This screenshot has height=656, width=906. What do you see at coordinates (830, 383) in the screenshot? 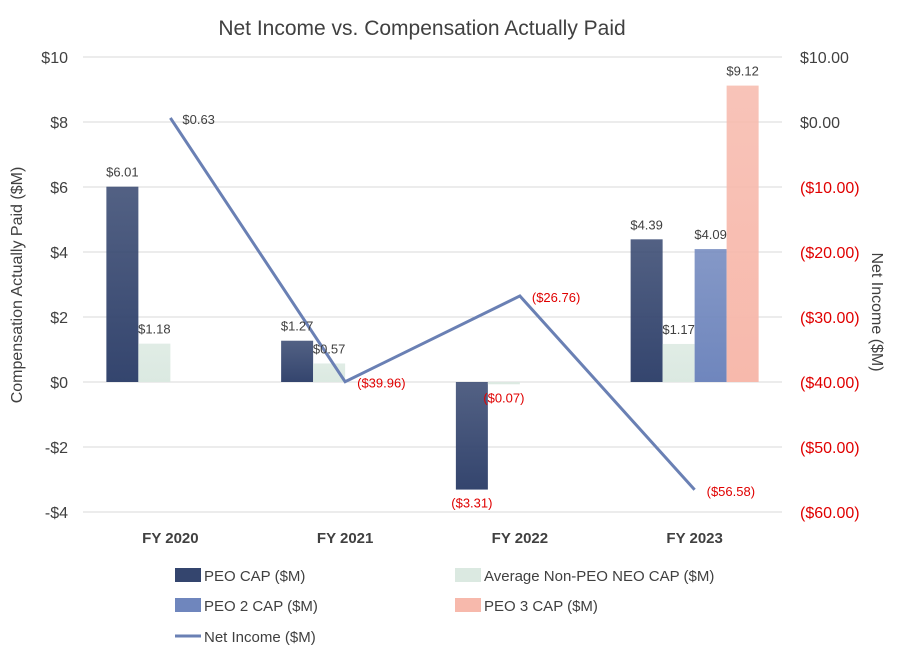
I see `y2-tick-label: ($40.00)` at bounding box center [830, 383].